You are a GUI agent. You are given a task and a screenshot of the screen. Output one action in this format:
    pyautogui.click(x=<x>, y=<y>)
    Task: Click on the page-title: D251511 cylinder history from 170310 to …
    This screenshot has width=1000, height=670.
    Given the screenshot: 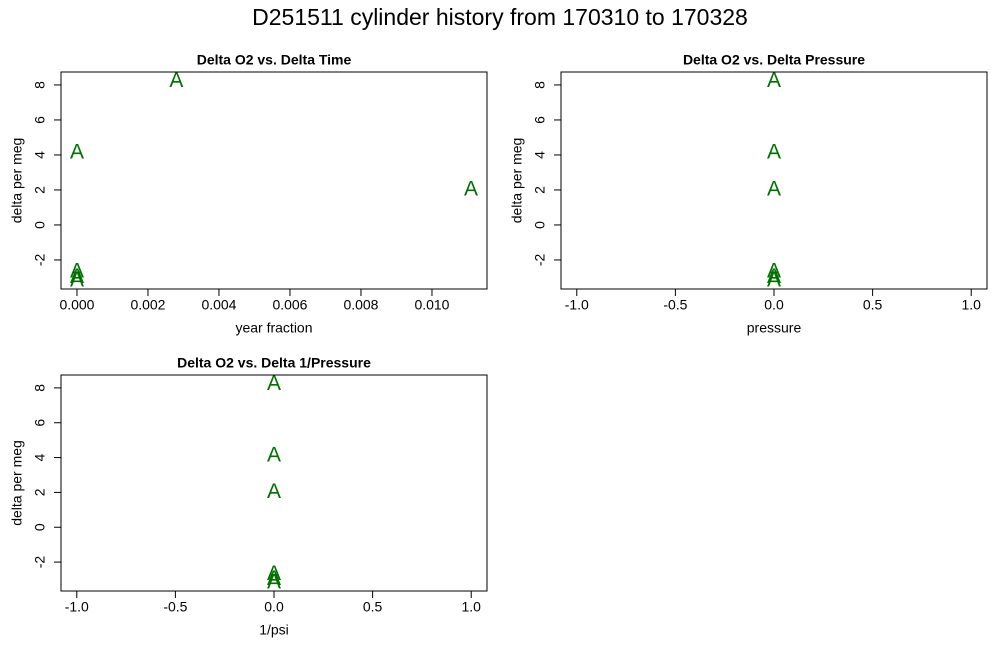 What is the action you would take?
    pyautogui.click(x=500, y=17)
    